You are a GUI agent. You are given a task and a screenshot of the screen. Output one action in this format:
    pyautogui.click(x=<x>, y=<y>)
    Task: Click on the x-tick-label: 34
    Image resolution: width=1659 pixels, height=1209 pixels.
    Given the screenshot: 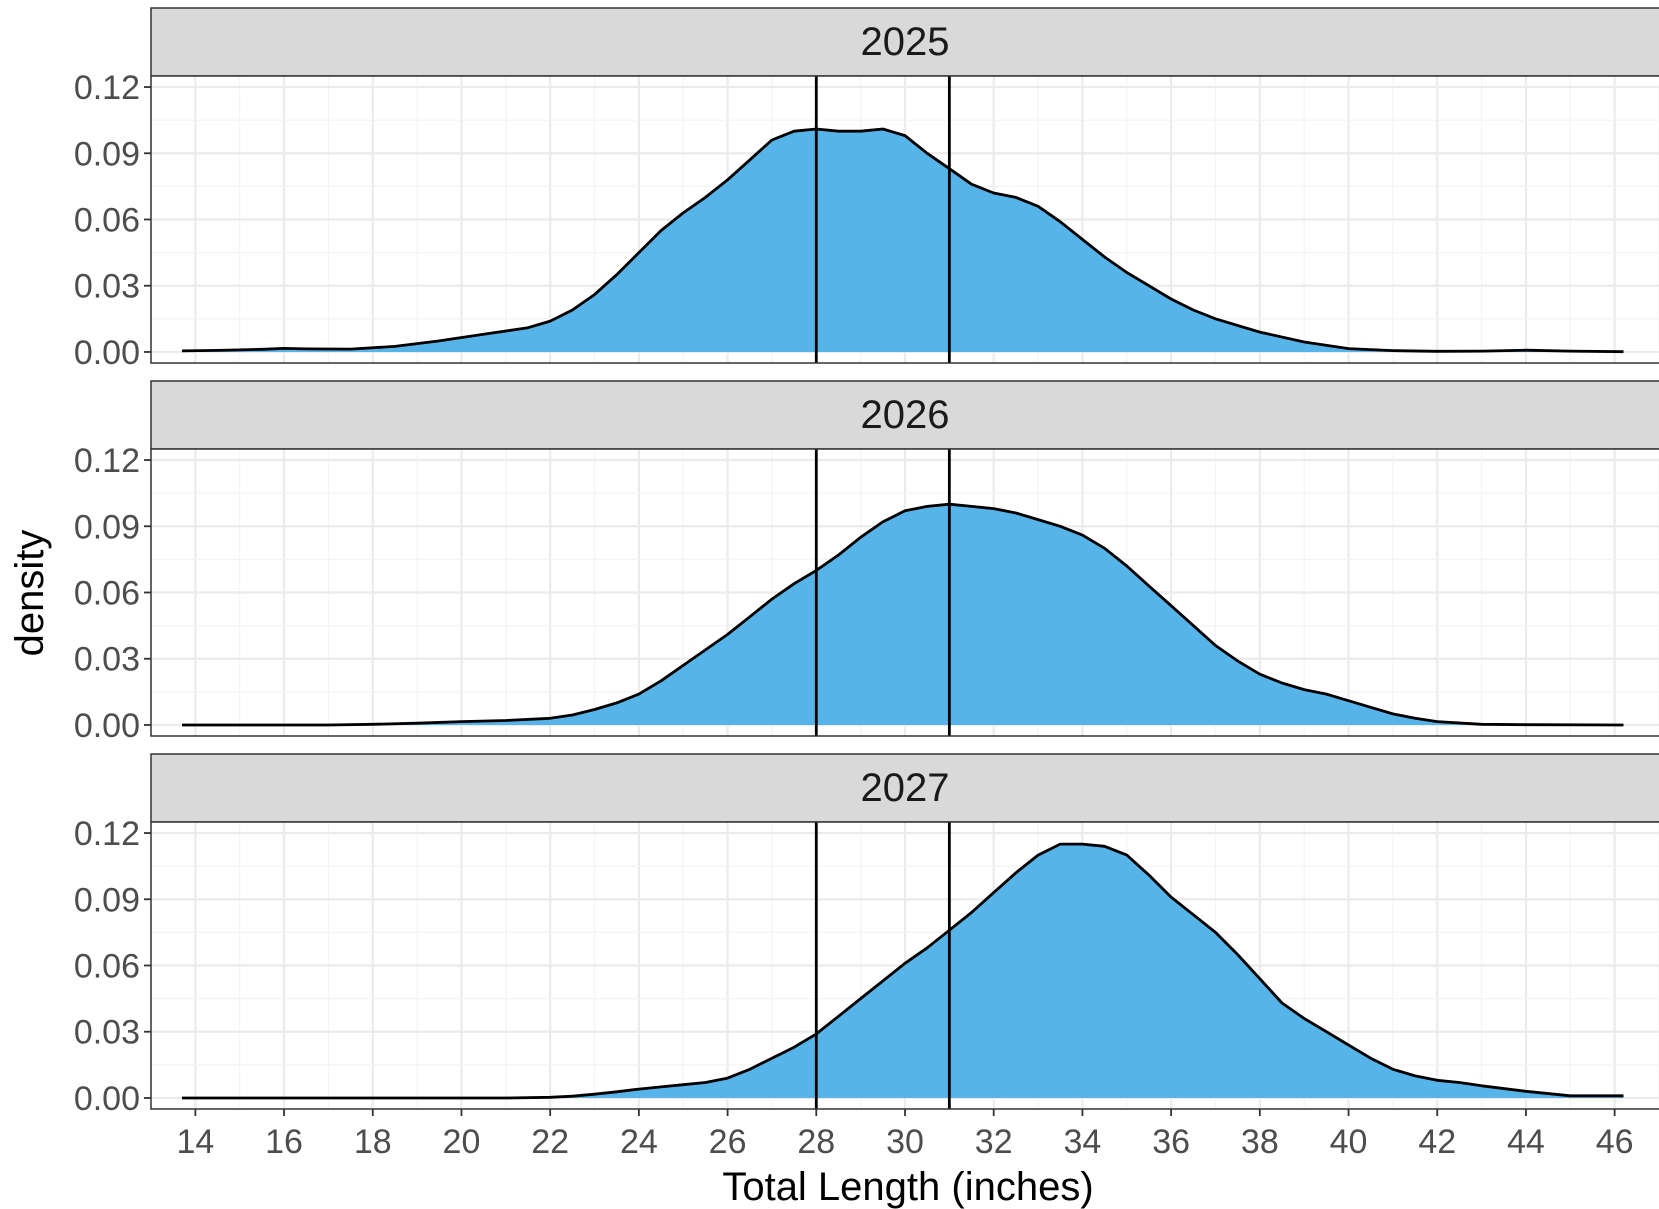 What is the action you would take?
    pyautogui.click(x=1082, y=1142)
    